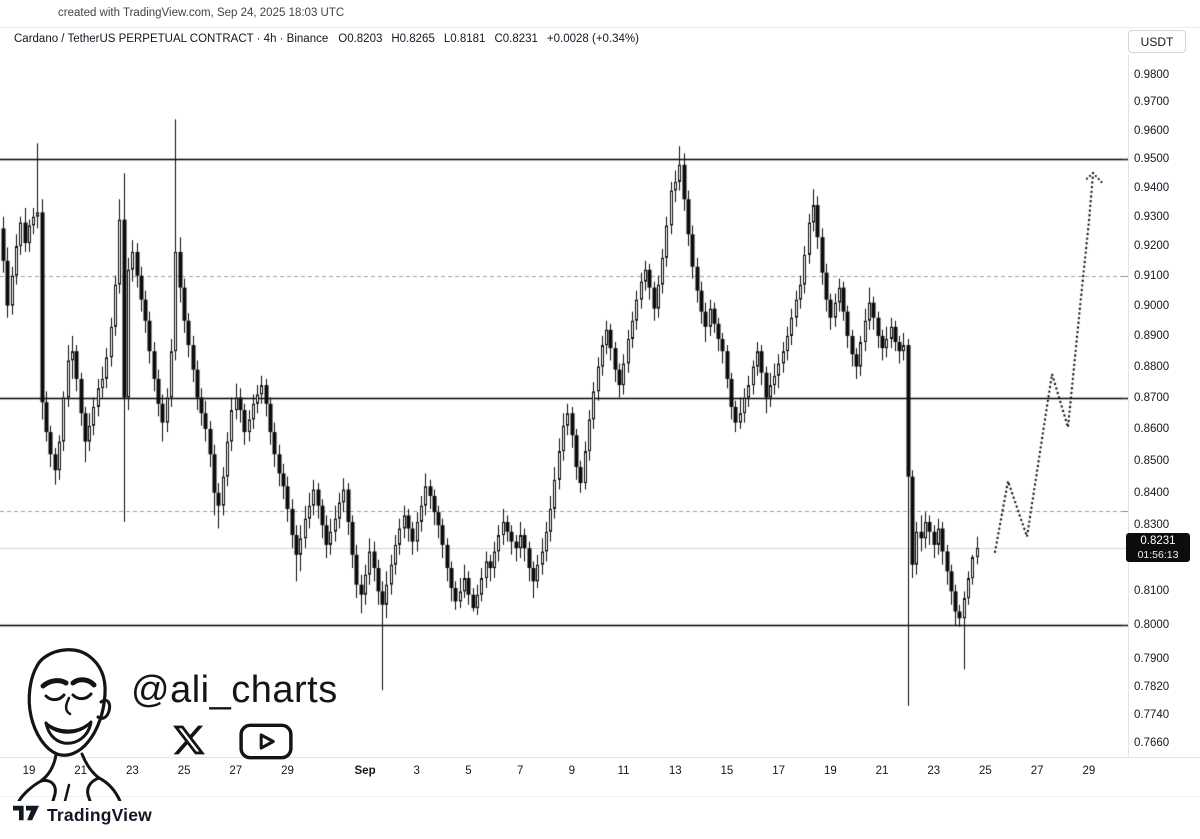  I want to click on time-axis-divider, so click(600, 757).